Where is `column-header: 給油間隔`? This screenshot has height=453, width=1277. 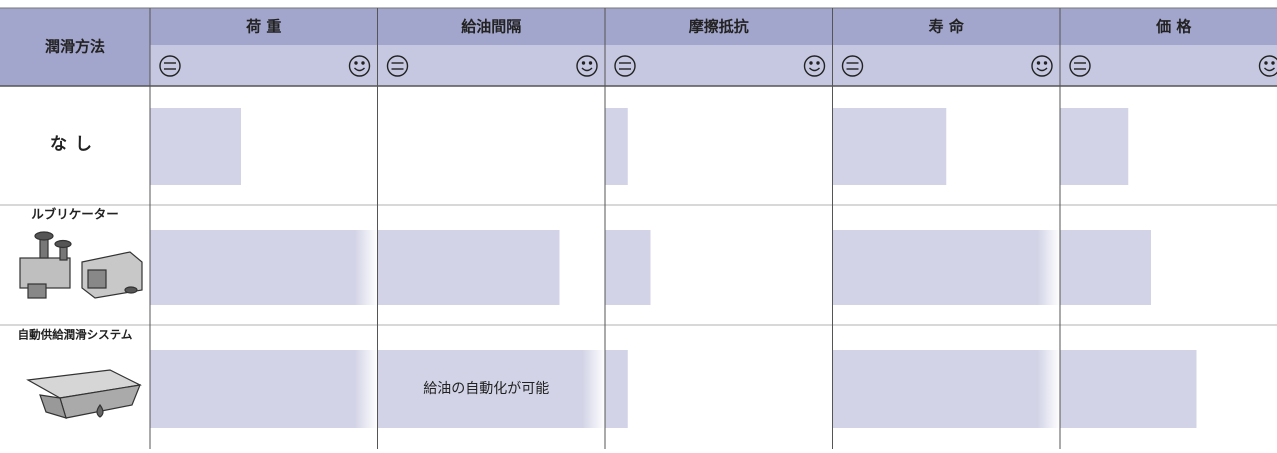 column-header: 給油間隔 is located at coordinates (491, 27).